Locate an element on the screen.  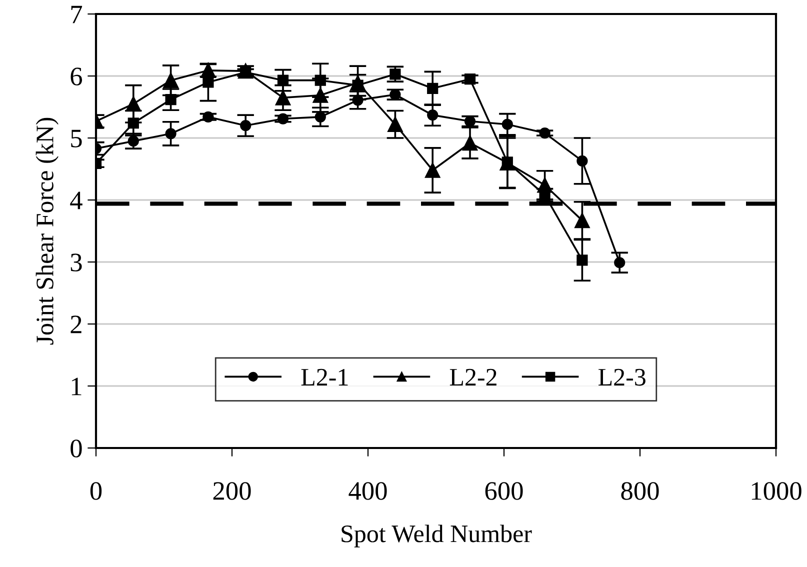
x-tick-label: 400 is located at coordinates (367, 491).